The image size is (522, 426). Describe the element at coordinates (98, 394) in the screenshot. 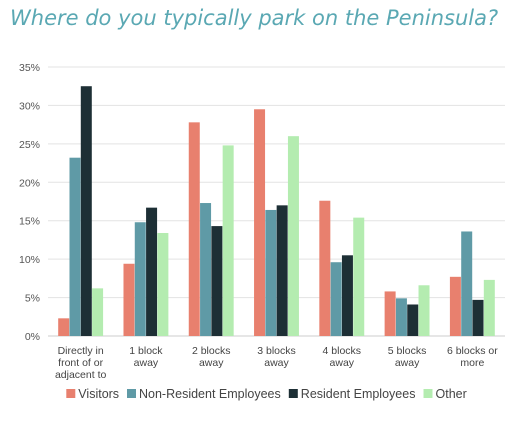

I see `legend-label: Visitors` at that location.